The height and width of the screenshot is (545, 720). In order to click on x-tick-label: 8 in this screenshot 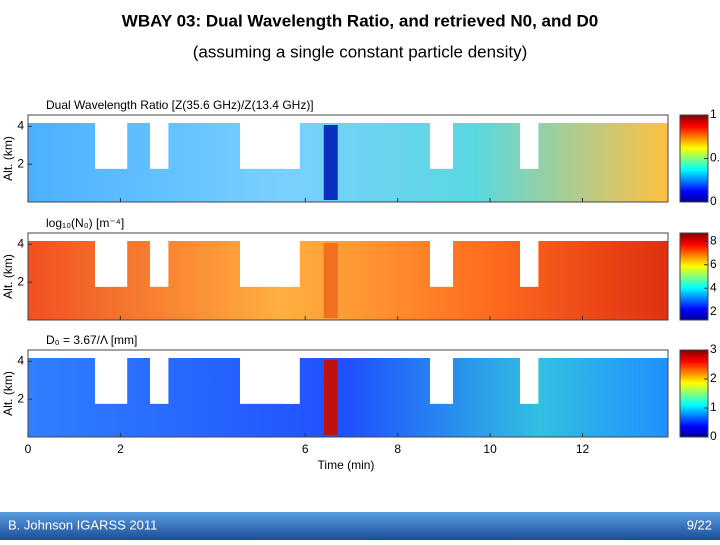, I will do `click(397, 449)`.